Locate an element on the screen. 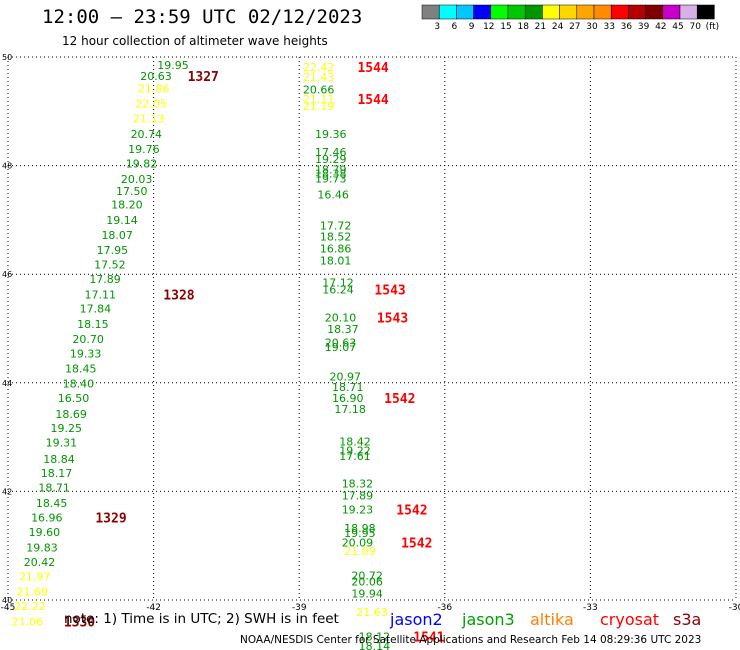 The height and width of the screenshot is (650, 740). y-tick-label: 46 is located at coordinates (7, 274).